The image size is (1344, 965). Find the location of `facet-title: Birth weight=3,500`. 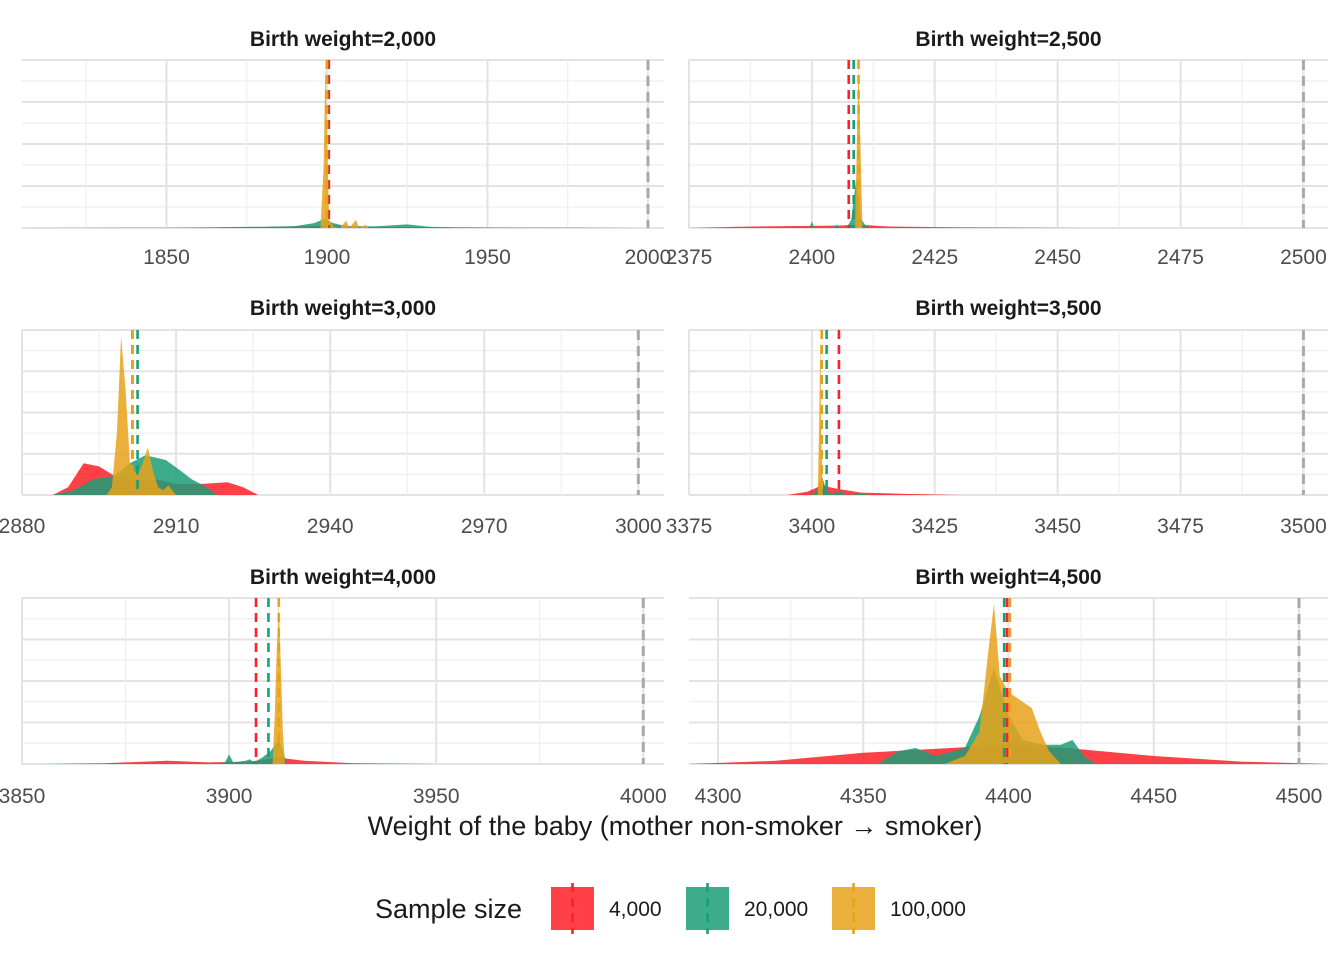

facet-title: Birth weight=3,500 is located at coordinates (1008, 308).